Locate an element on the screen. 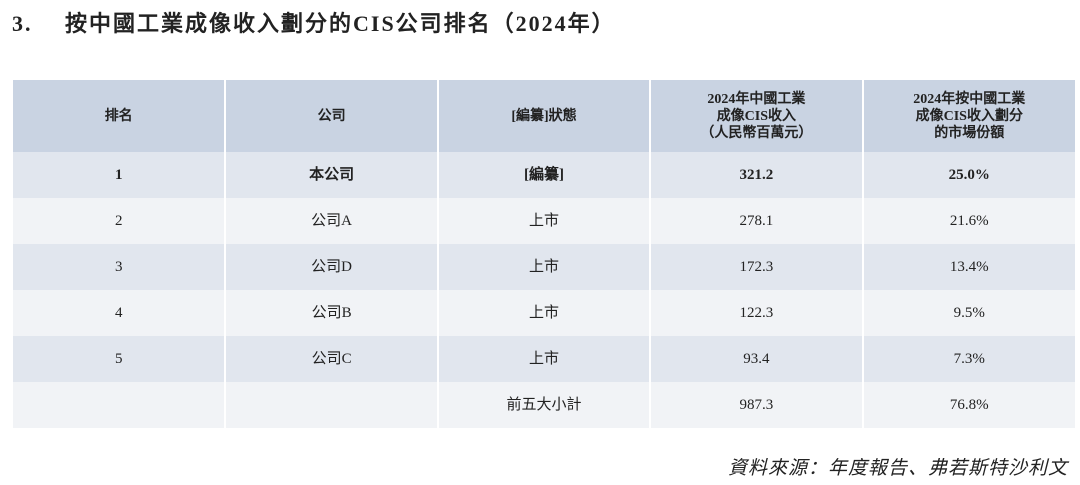 Image resolution: width=1080 pixels, height=485 pixels. table-cell: 13.4% is located at coordinates (968, 267).